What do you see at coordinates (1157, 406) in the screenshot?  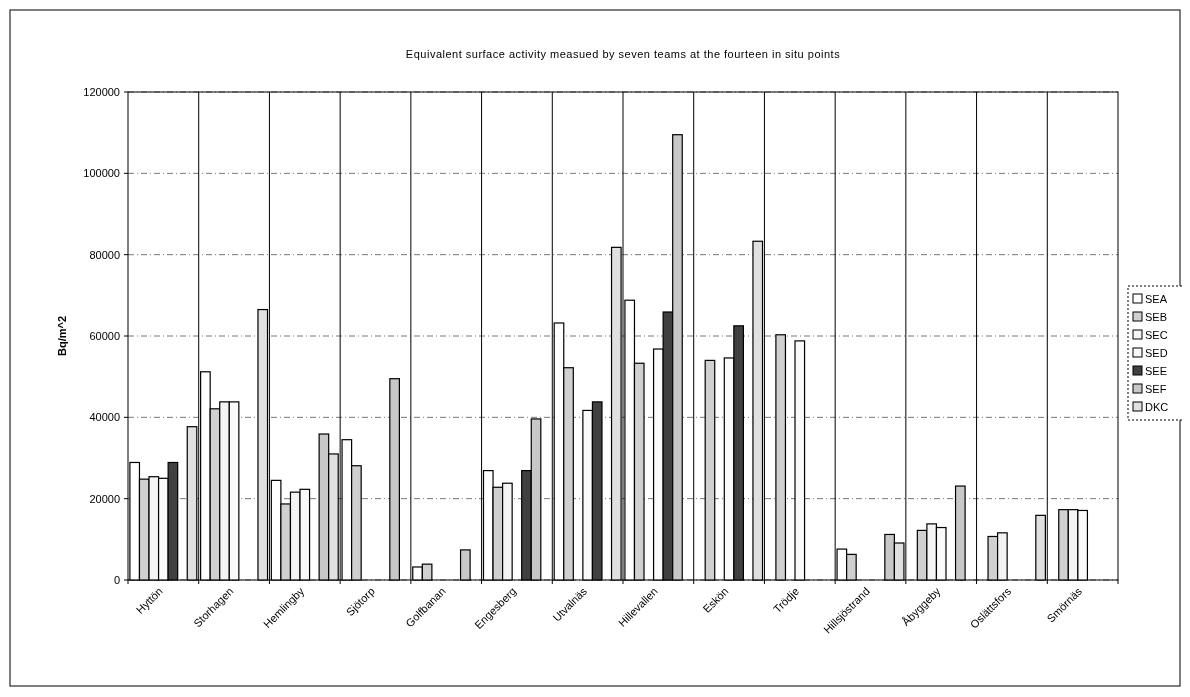 I see `legend-label: DKC` at bounding box center [1157, 406].